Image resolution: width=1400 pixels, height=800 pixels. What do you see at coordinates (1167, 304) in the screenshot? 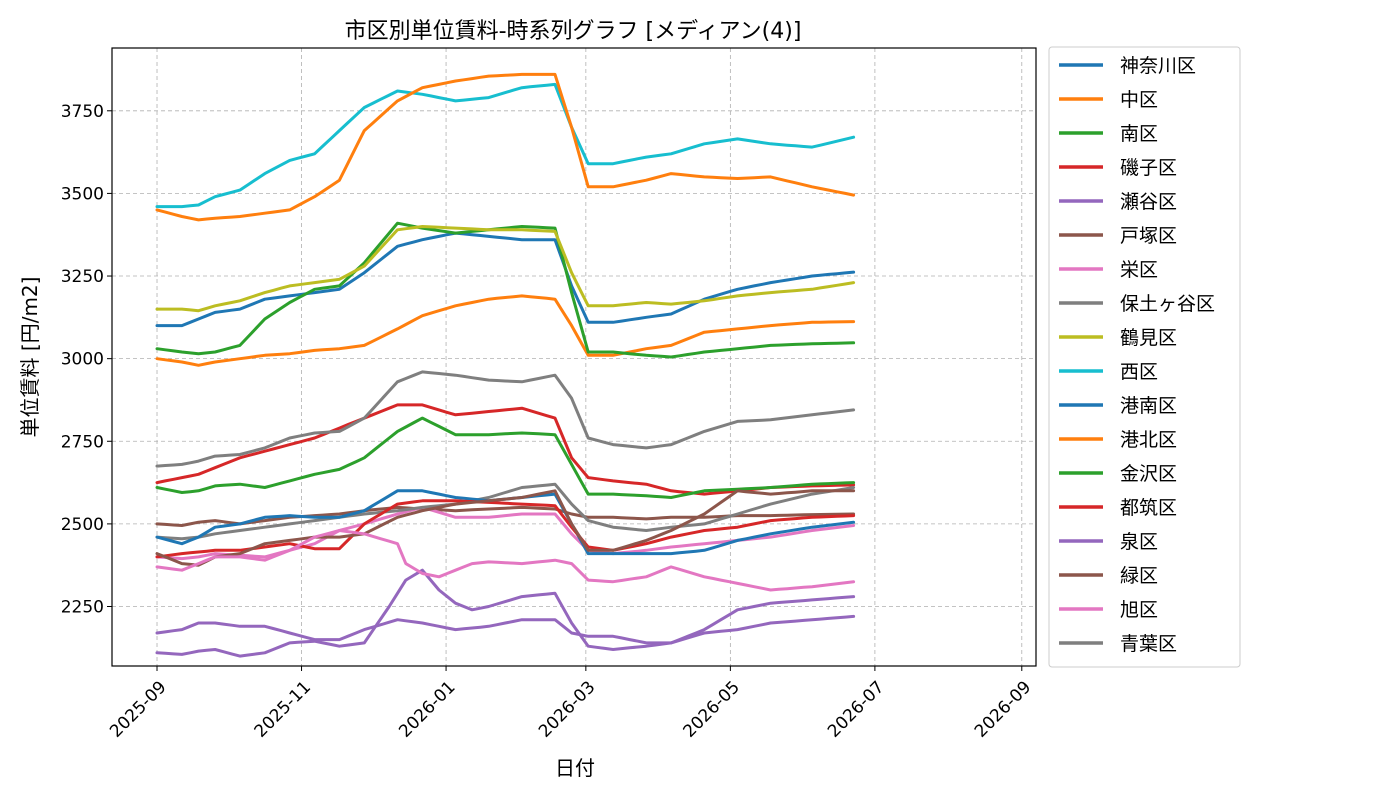
I see `legend-label: 保土ヶ谷区` at bounding box center [1167, 304].